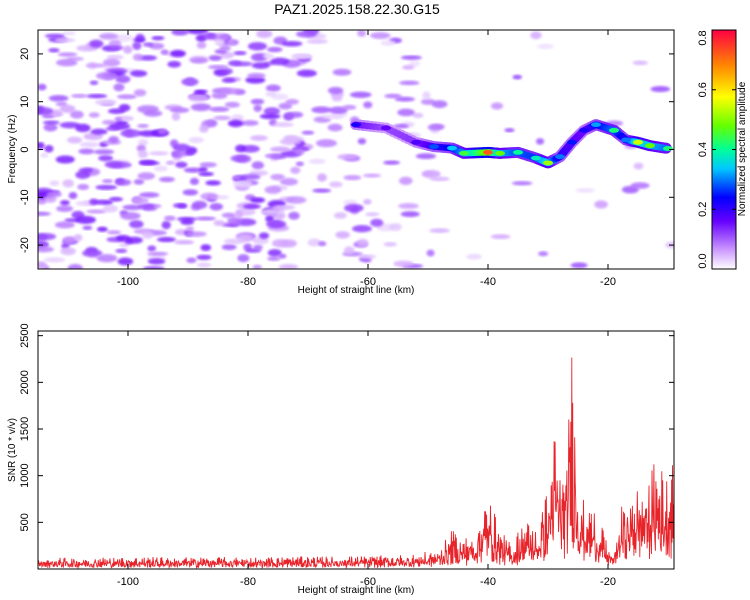 Image resolution: width=750 pixels, height=600 pixels. I want to click on snr-x-tick-label: -80, so click(248, 582).